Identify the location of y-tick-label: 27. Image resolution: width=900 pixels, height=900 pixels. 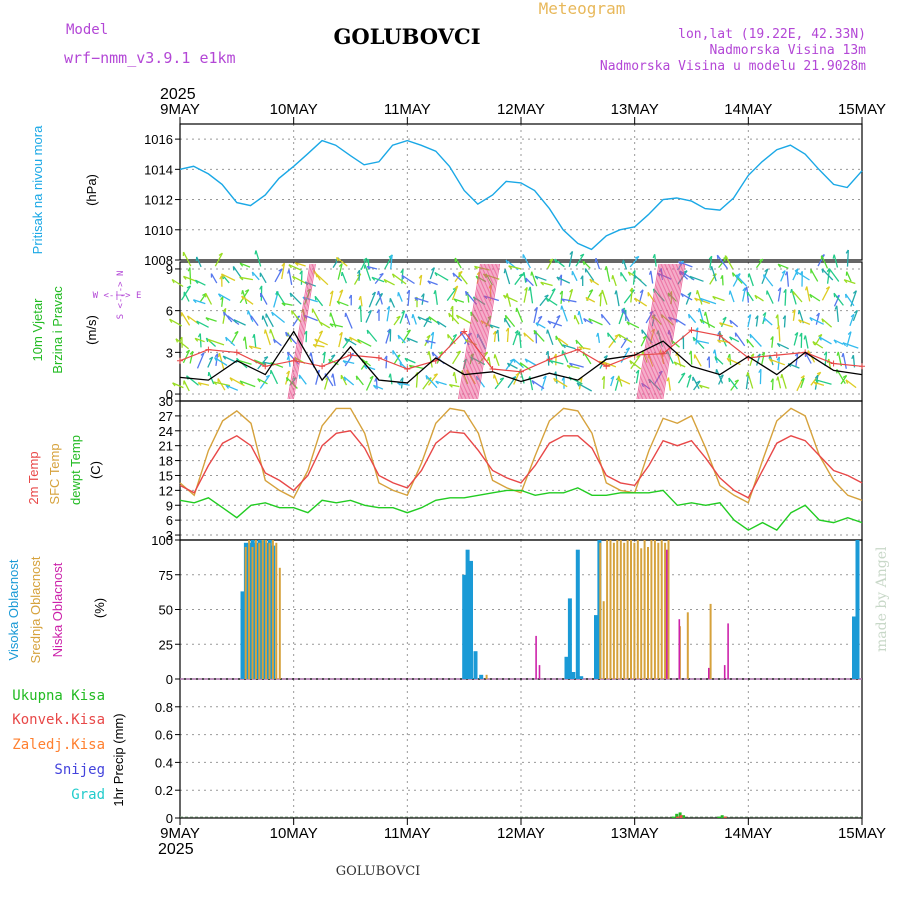
(166, 416).